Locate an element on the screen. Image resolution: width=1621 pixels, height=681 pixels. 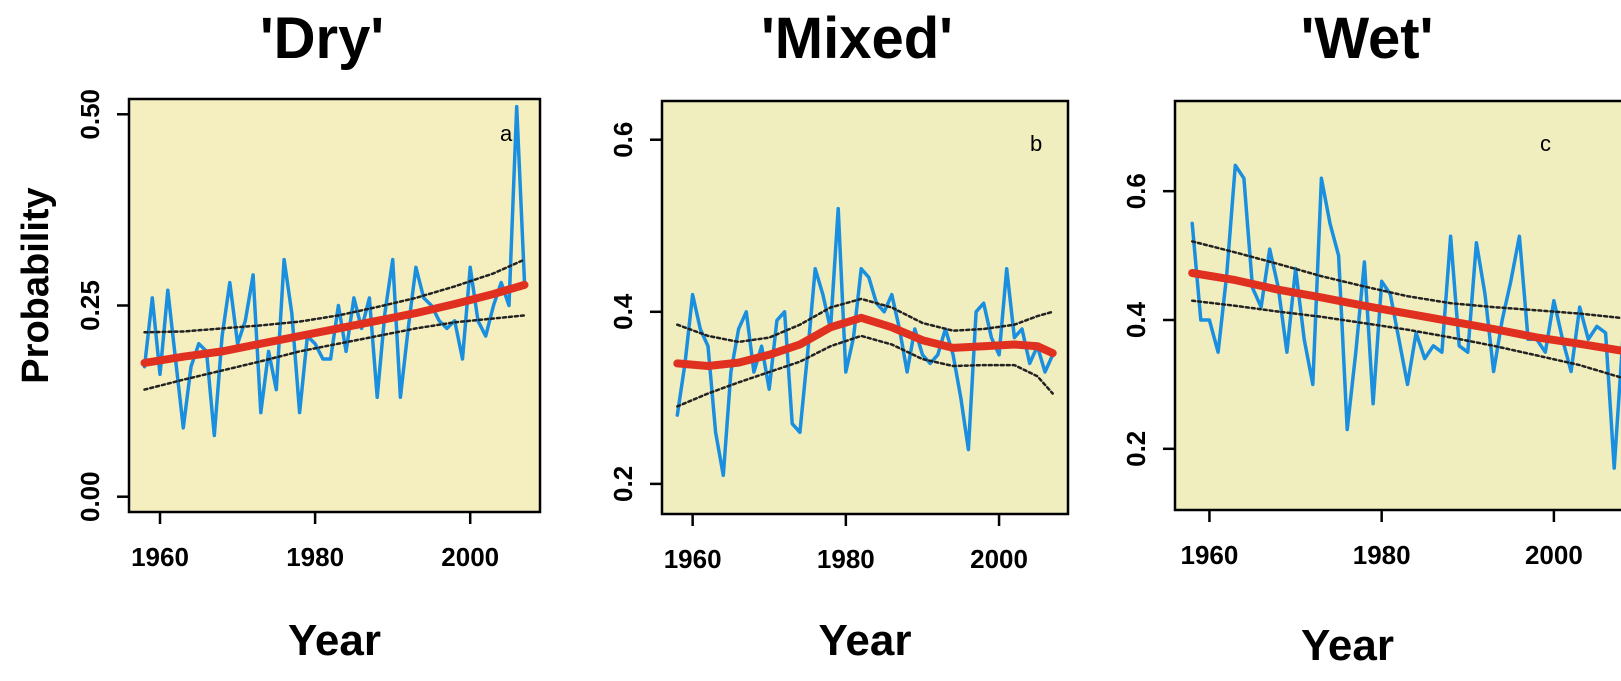
y-tick-label-0.50: 0.50 is located at coordinates (90, 114).